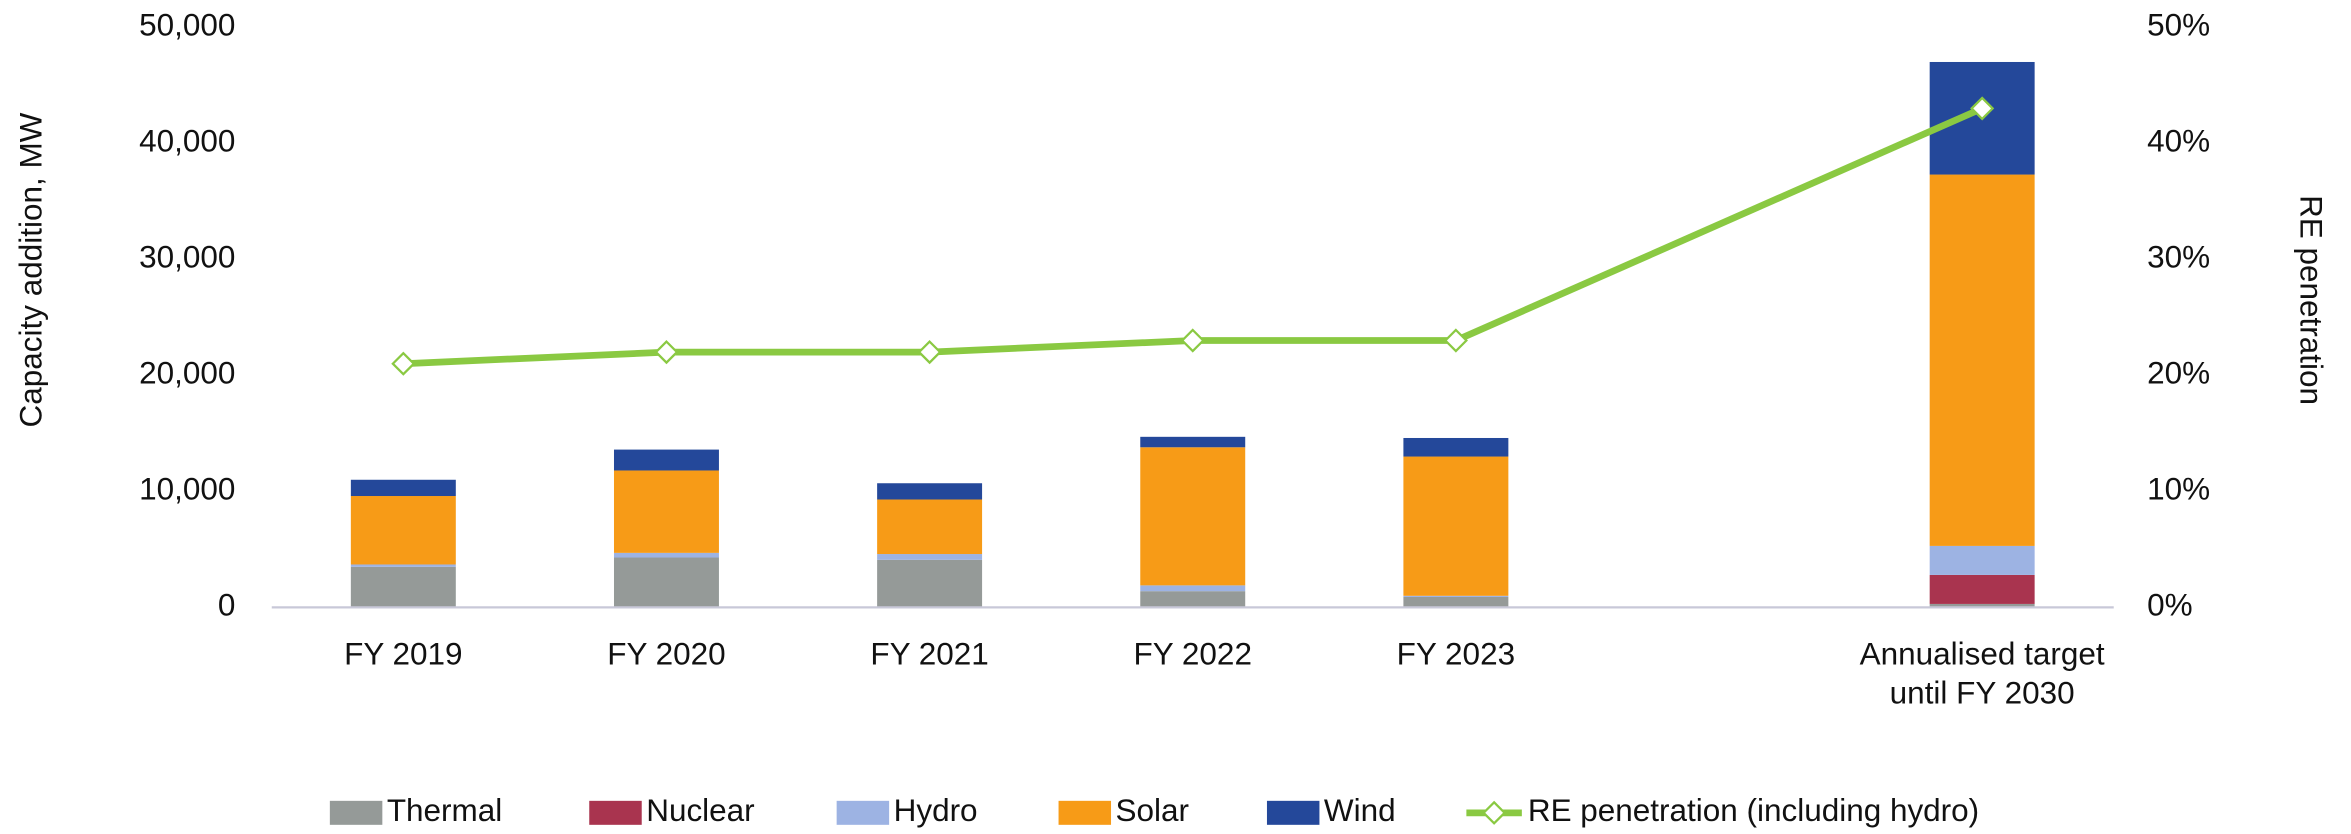 Image resolution: width=2351 pixels, height=834 pixels. Describe the element at coordinates (2178, 141) in the screenshot. I see `y2-tick-label: 40%` at that location.